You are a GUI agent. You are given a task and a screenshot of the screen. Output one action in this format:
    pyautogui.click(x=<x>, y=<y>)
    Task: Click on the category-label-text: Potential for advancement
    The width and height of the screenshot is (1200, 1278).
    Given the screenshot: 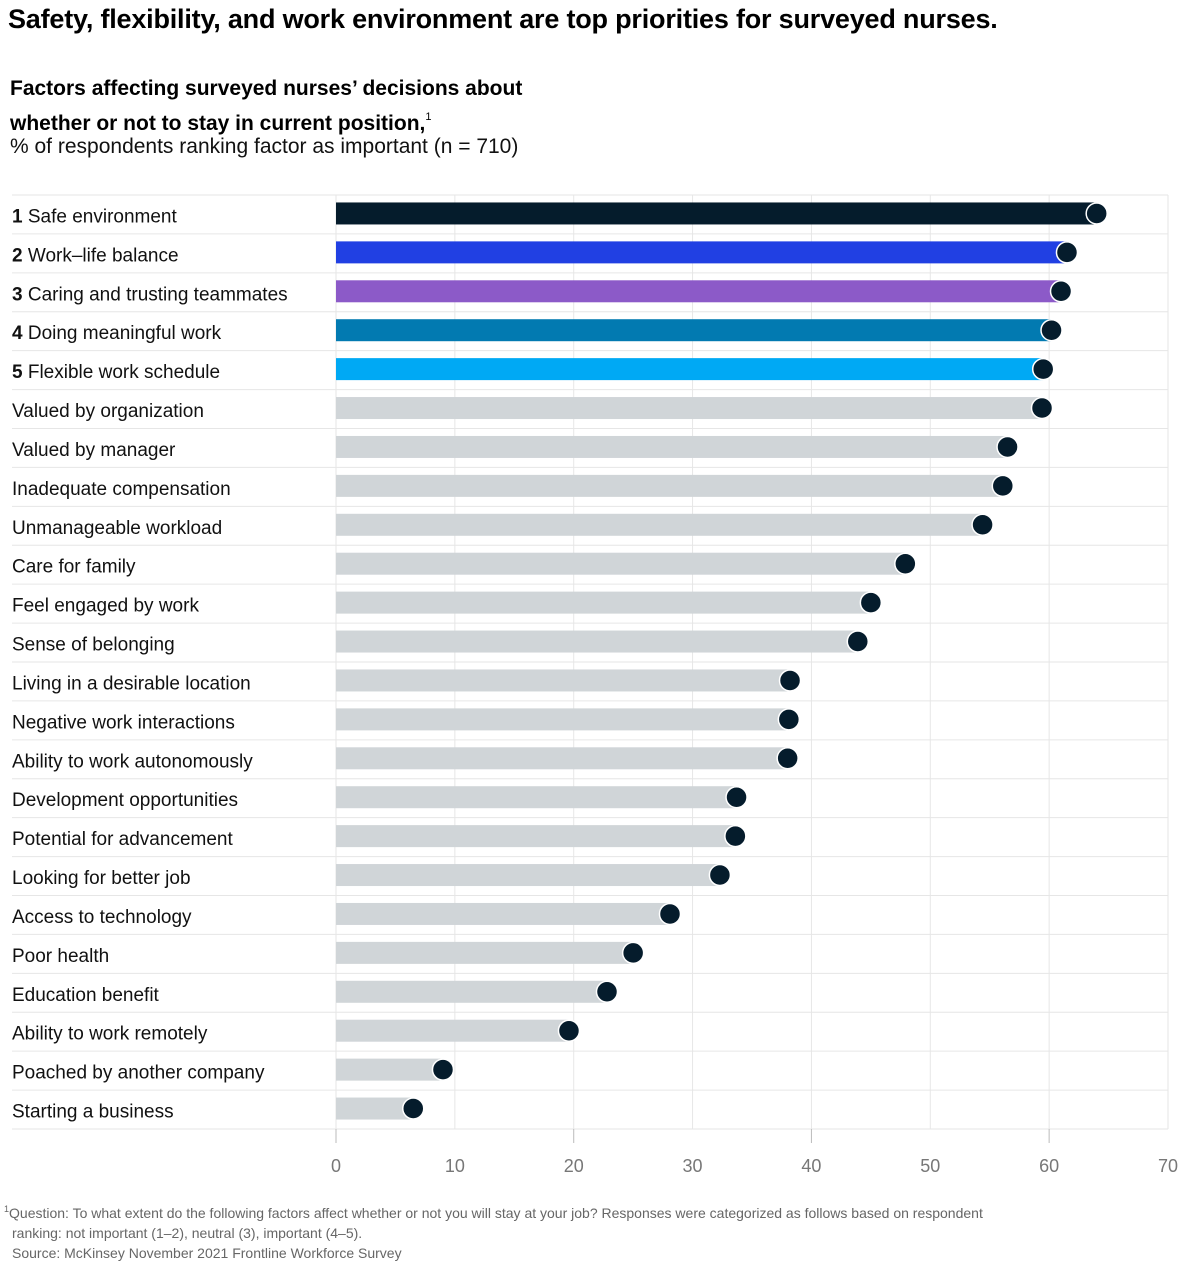 What is the action you would take?
    pyautogui.click(x=122, y=839)
    